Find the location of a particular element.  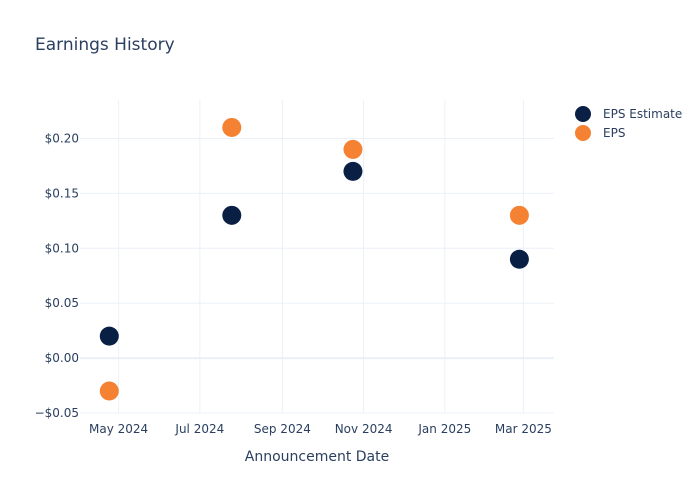

y-tick-label: −$0.05 is located at coordinates (57, 413).